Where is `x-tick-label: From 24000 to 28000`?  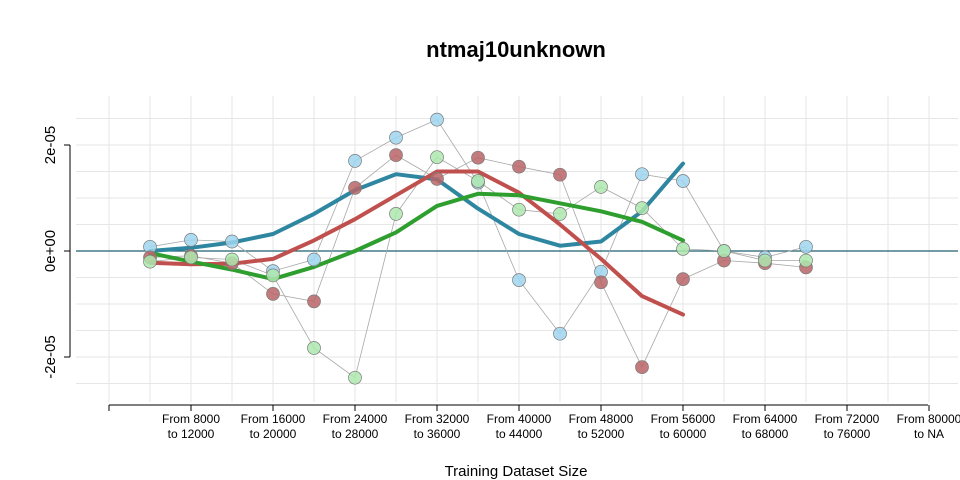 x-tick-label: From 24000 to 28000 is located at coordinates (355, 426).